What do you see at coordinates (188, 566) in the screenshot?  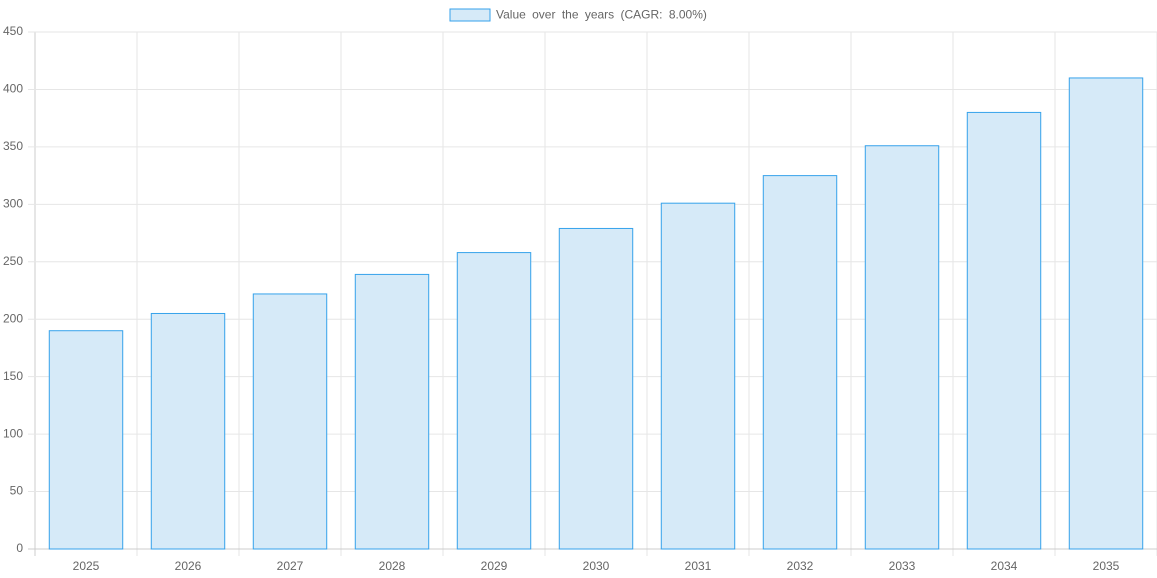 I see `x-tick-label: 2026` at bounding box center [188, 566].